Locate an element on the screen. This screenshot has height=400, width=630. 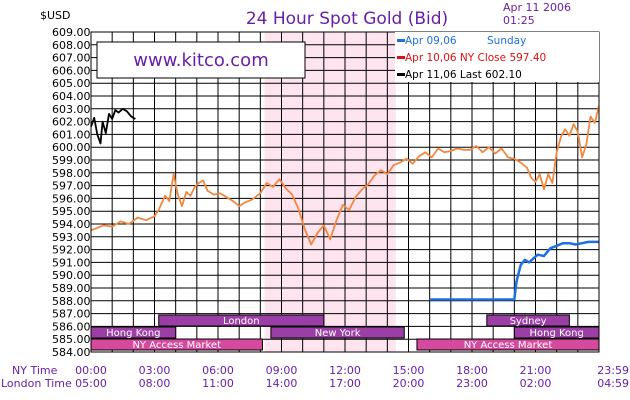
session-bar: Sydney is located at coordinates (528, 320).